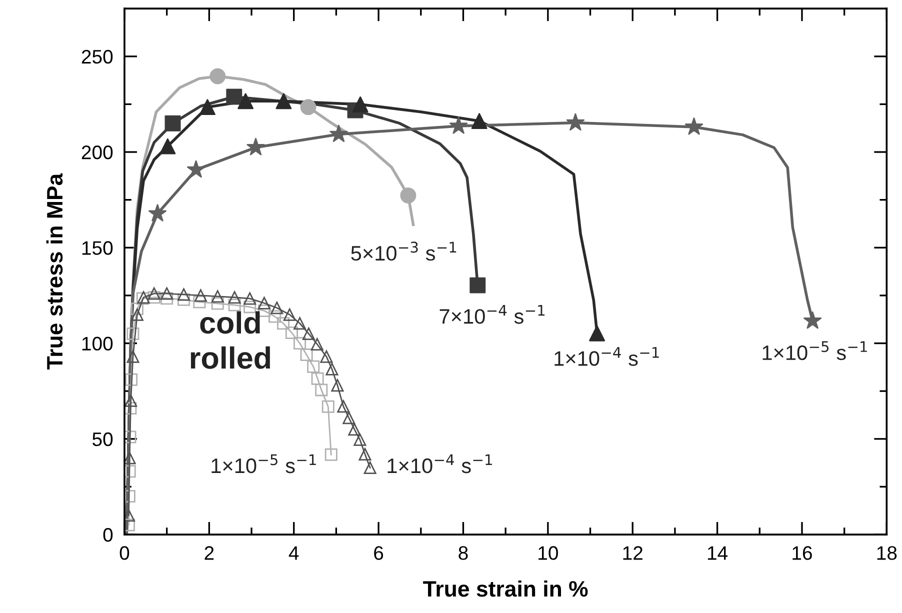  Describe the element at coordinates (403, 251) in the screenshot. I see `annotation: 5×10$^{−3}$ s$^{−1}$` at that location.